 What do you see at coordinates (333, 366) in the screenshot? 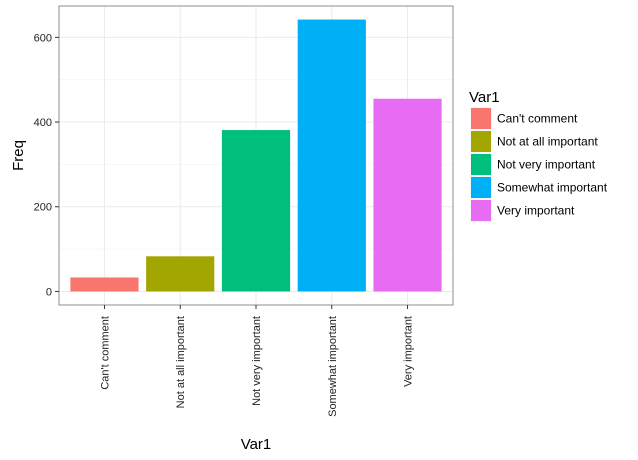
I see `x-tick-label: Somewhat important` at bounding box center [333, 366].